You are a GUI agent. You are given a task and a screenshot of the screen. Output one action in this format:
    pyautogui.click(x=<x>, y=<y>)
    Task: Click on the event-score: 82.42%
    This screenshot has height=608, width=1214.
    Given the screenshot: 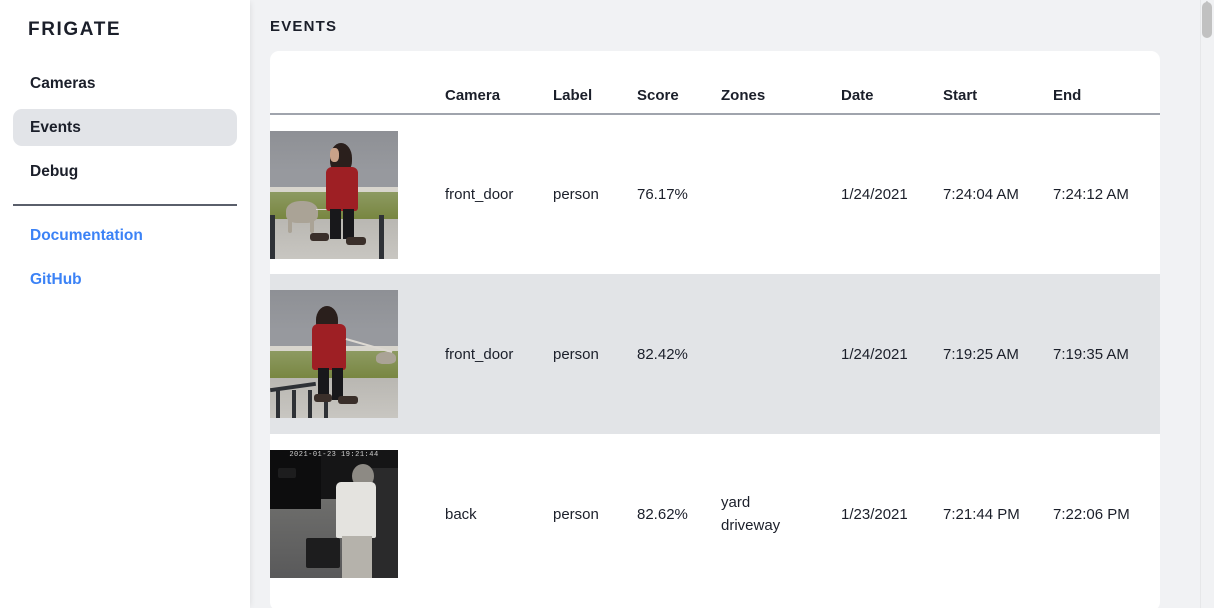 What is the action you would take?
    pyautogui.click(x=679, y=354)
    